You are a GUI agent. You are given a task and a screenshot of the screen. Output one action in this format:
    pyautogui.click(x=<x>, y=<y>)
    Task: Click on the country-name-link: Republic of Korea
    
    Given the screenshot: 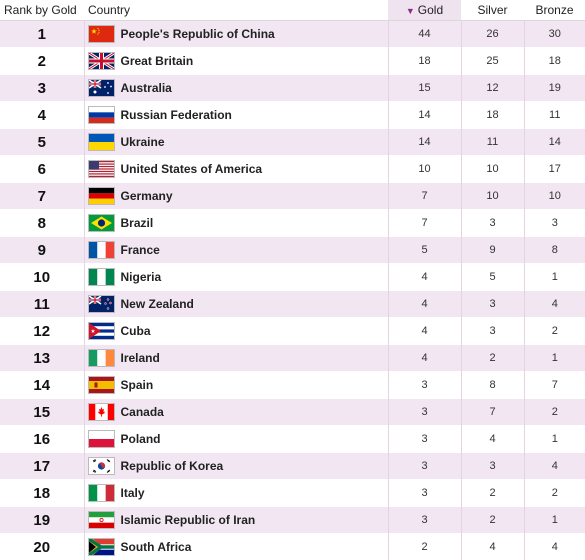 What is the action you would take?
    pyautogui.click(x=172, y=466)
    